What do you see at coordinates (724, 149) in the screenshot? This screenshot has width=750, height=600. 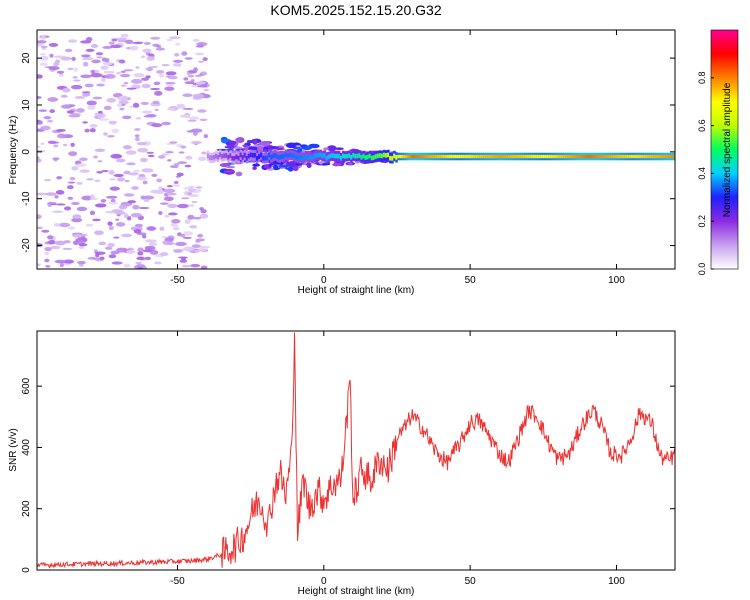 I see `colorbar-gradient` at bounding box center [724, 149].